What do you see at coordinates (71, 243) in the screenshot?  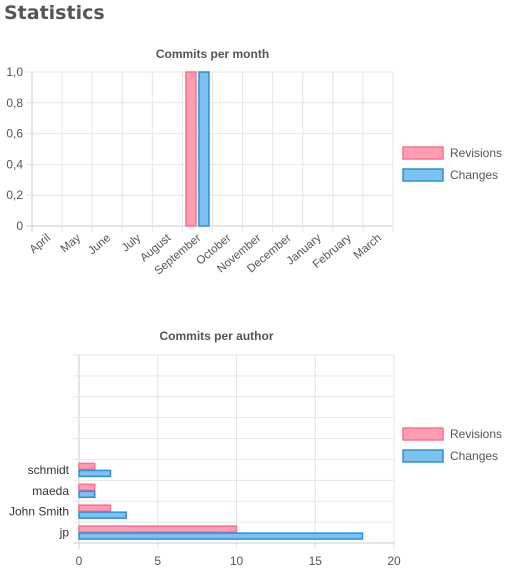 I see `x-tick-label: May` at bounding box center [71, 243].